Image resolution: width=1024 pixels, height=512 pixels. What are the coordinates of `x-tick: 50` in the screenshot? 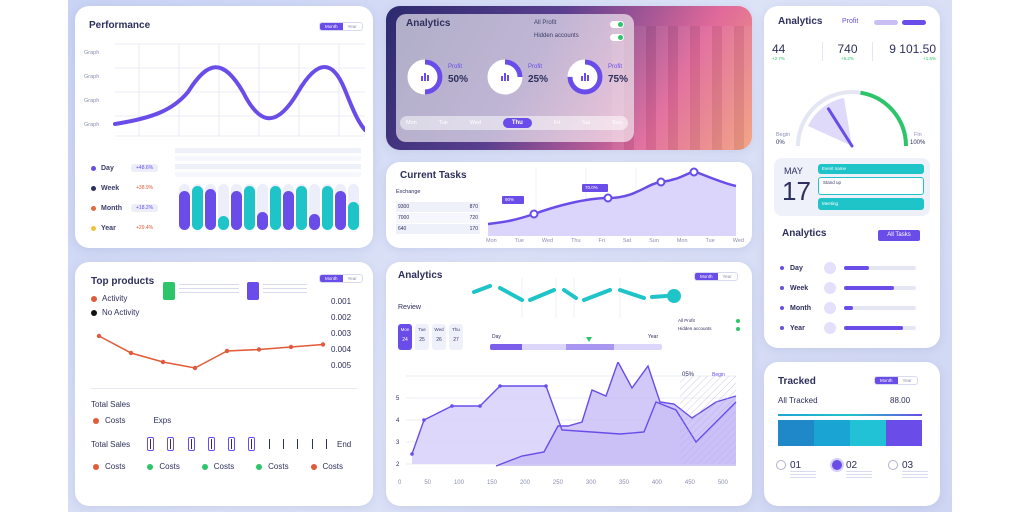 It's located at (427, 483).